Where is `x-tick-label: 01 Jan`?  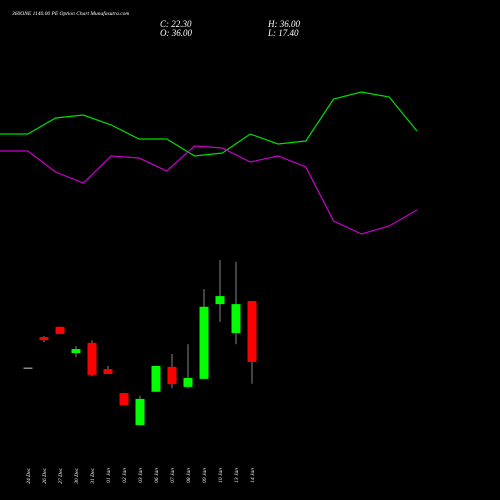
x-tick-label: 01 Jan is located at coordinates (109, 475).